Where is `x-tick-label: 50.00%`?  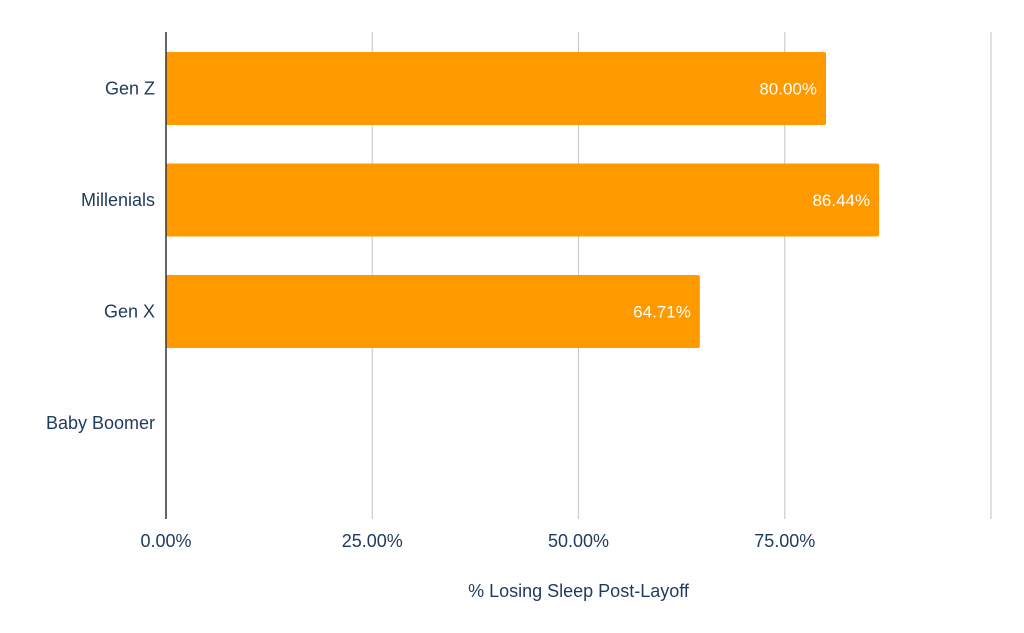
x-tick-label: 50.00% is located at coordinates (578, 541).